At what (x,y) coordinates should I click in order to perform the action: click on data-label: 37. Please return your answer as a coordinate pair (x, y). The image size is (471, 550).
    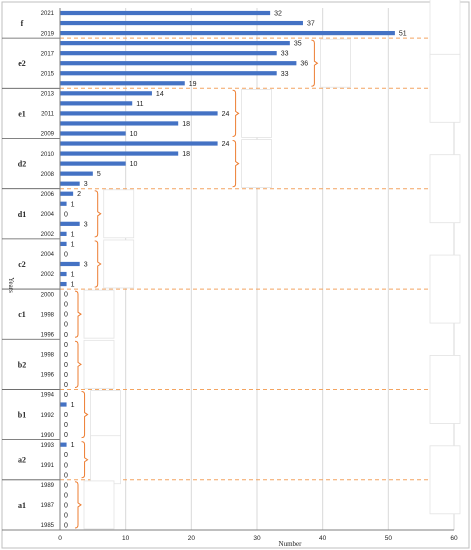
    Looking at the image, I should click on (311, 24).